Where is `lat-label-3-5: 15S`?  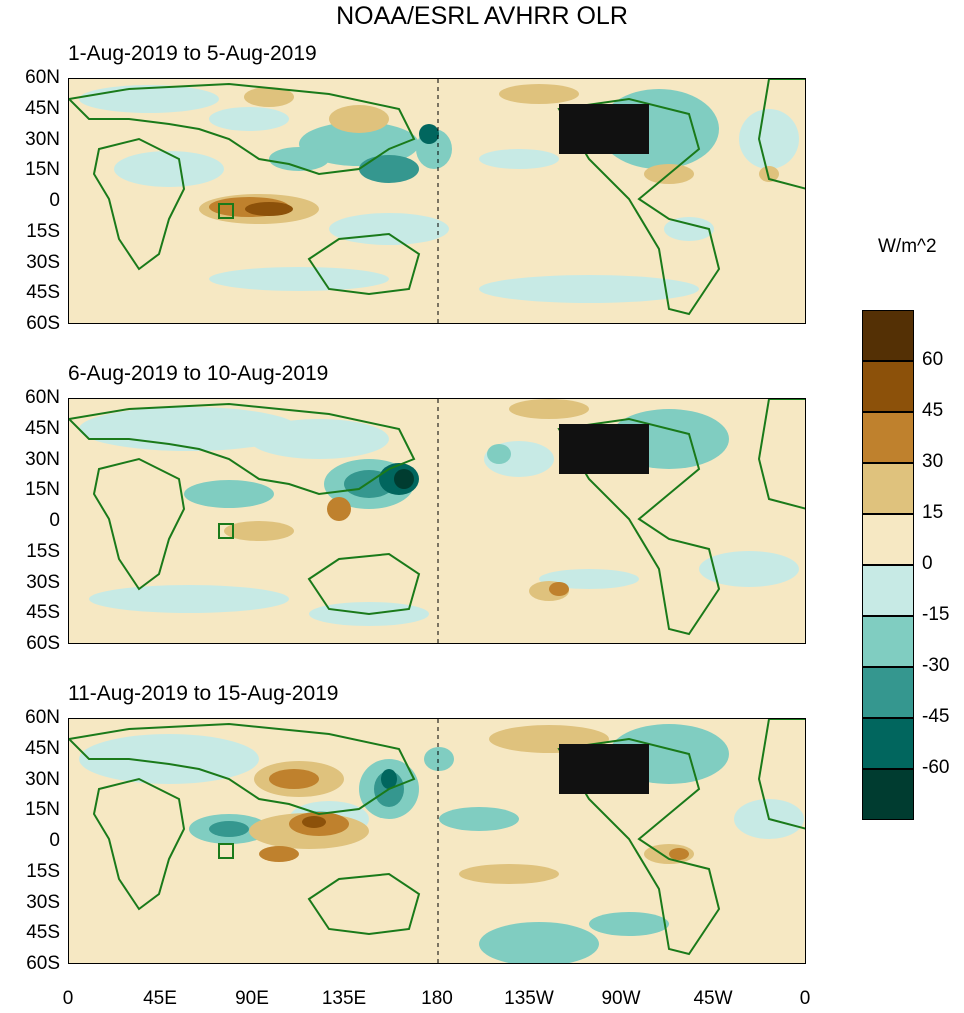 lat-label-3-5: 15S is located at coordinates (43, 871).